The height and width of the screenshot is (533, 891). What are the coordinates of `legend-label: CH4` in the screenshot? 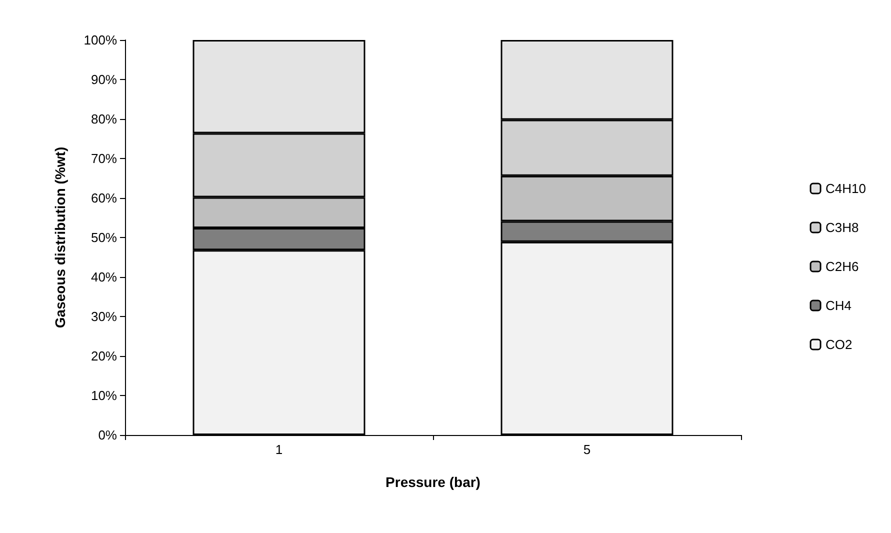 It's located at (839, 305).